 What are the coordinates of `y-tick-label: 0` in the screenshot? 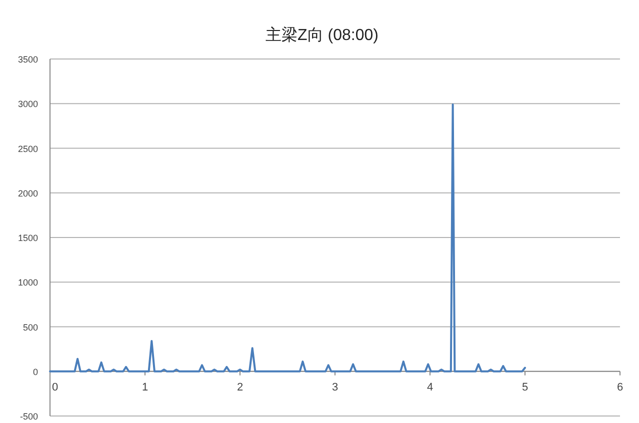 It's located at (35, 371).